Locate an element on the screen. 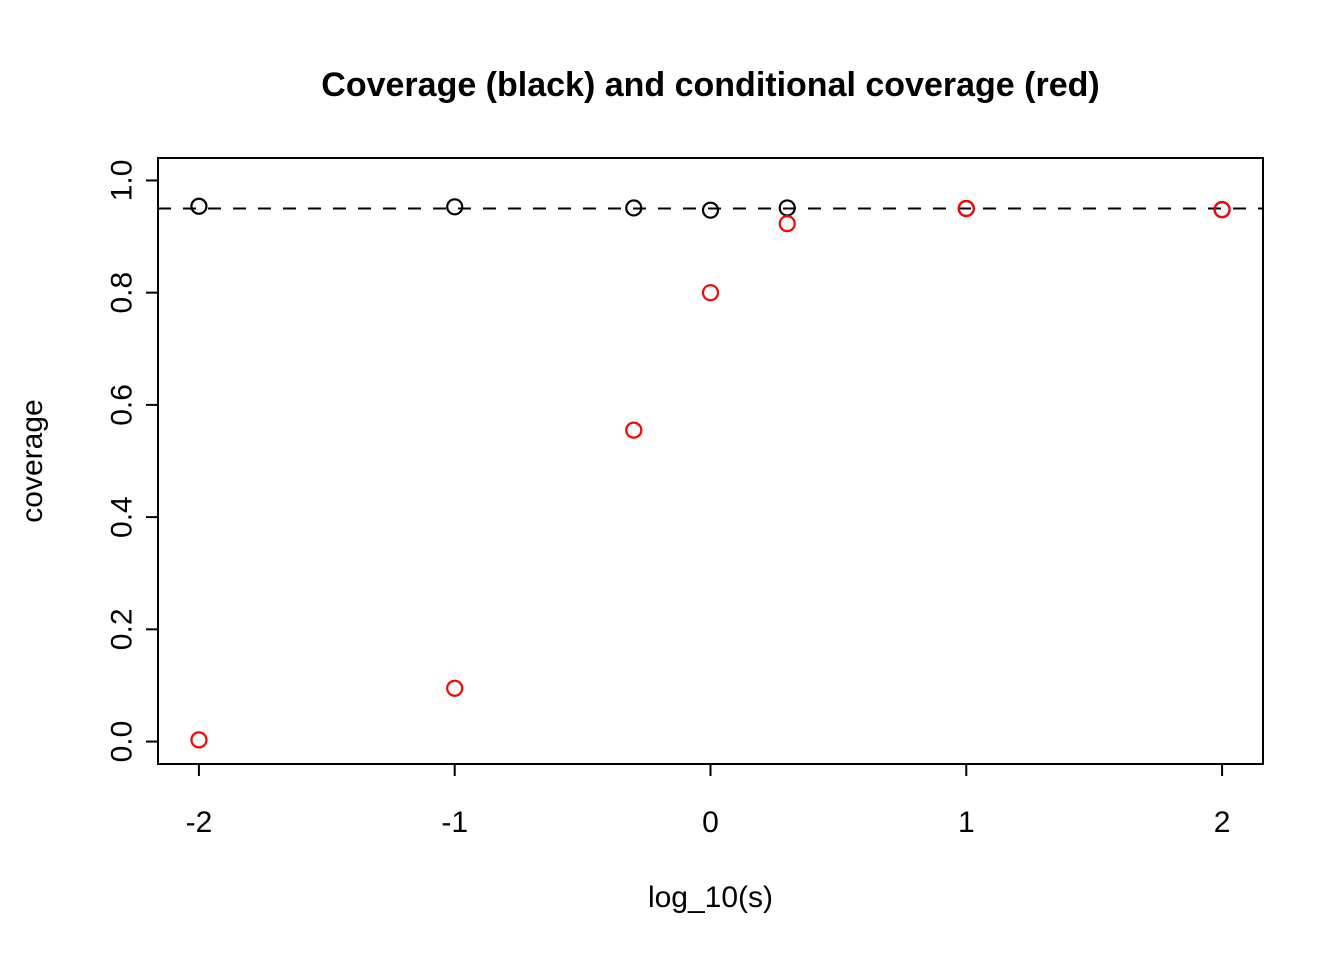 The height and width of the screenshot is (960, 1344). y-tick-label: 1.0 is located at coordinates (122, 181).